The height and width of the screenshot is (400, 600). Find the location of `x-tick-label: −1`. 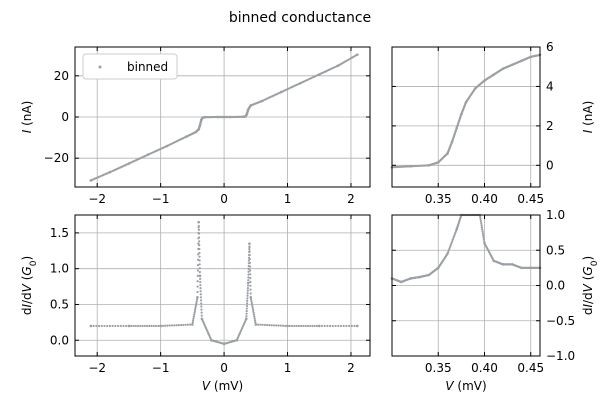

x-tick-label: −1 is located at coordinates (161, 368).